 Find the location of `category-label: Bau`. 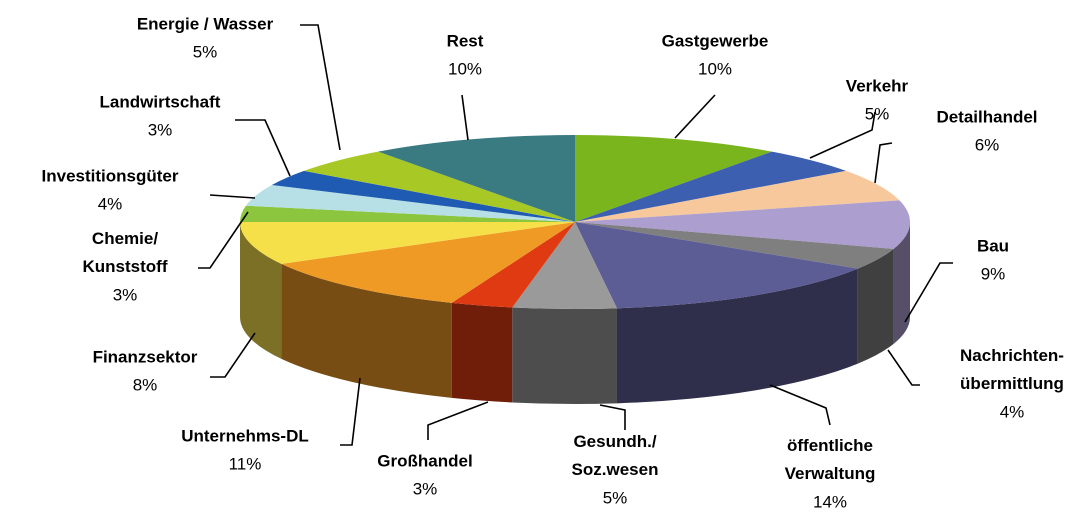

category-label: Bau is located at coordinates (993, 245).